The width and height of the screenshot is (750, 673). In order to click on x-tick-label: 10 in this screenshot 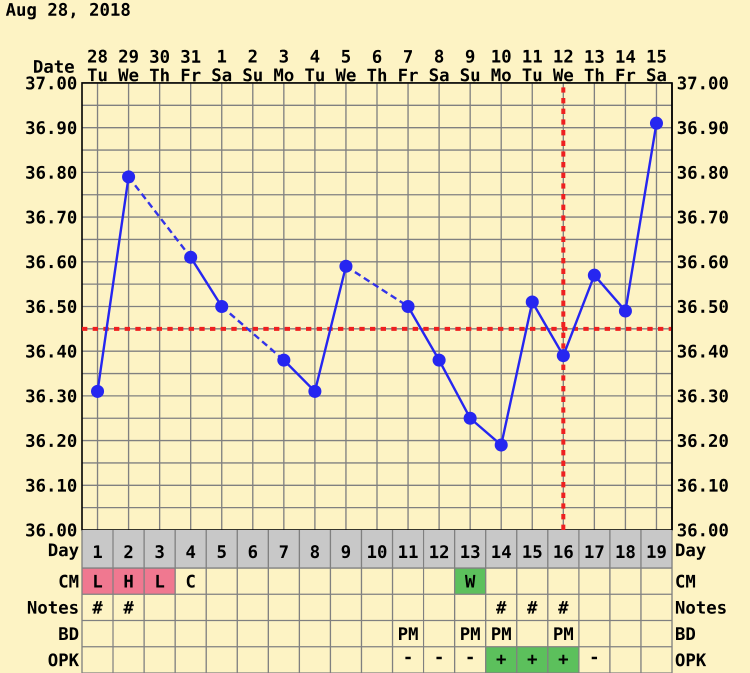, I will do `click(377, 551)`.